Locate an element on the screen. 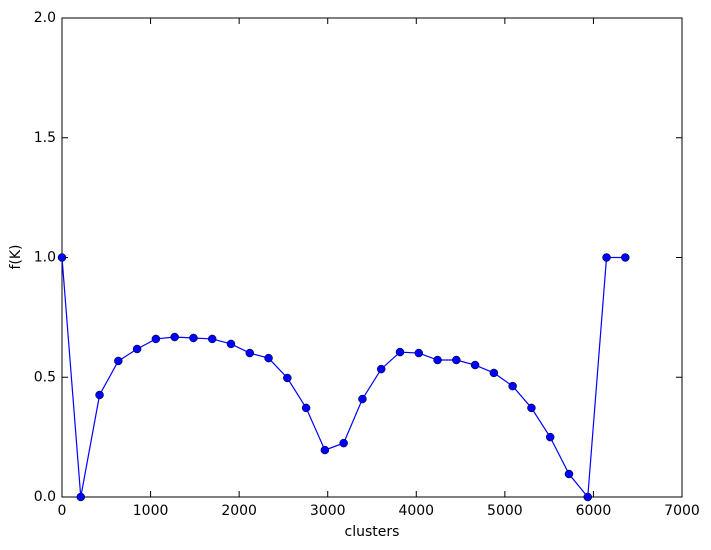 The image size is (711, 550). y-tick-label: 0.5 is located at coordinates (45, 377).